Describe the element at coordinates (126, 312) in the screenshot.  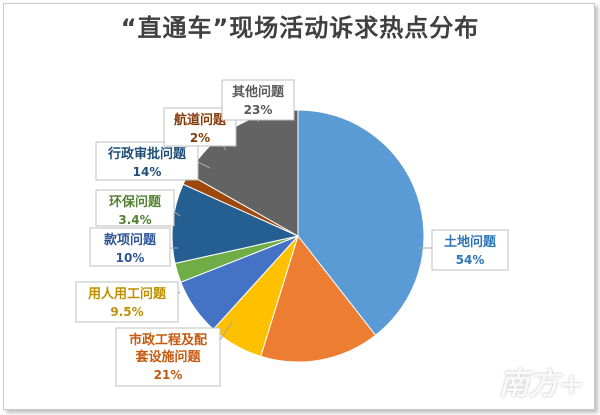
I see `slice-value-label-2: 9.5%` at that location.